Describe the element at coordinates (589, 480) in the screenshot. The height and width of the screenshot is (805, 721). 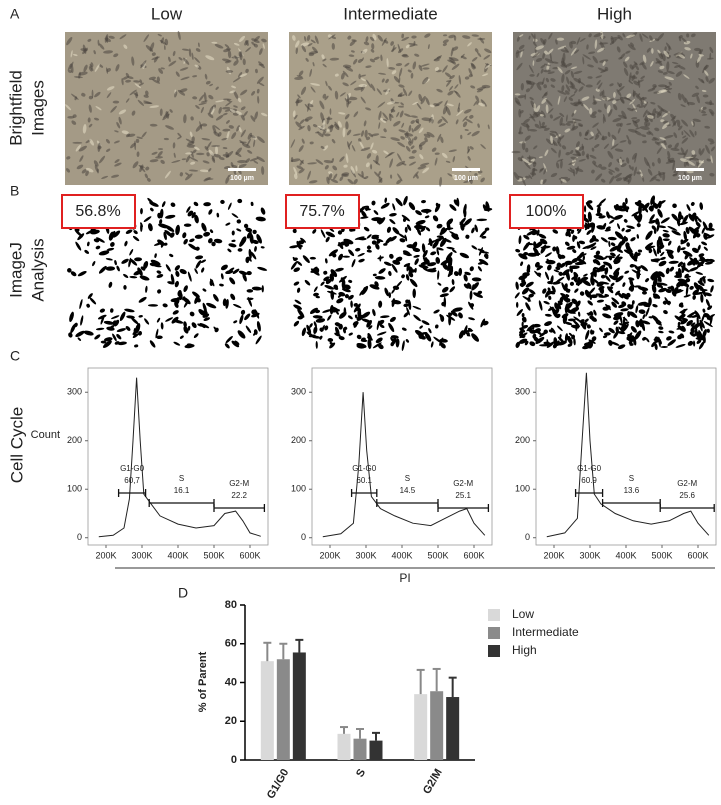
I see `gate-value: 60.9` at that location.